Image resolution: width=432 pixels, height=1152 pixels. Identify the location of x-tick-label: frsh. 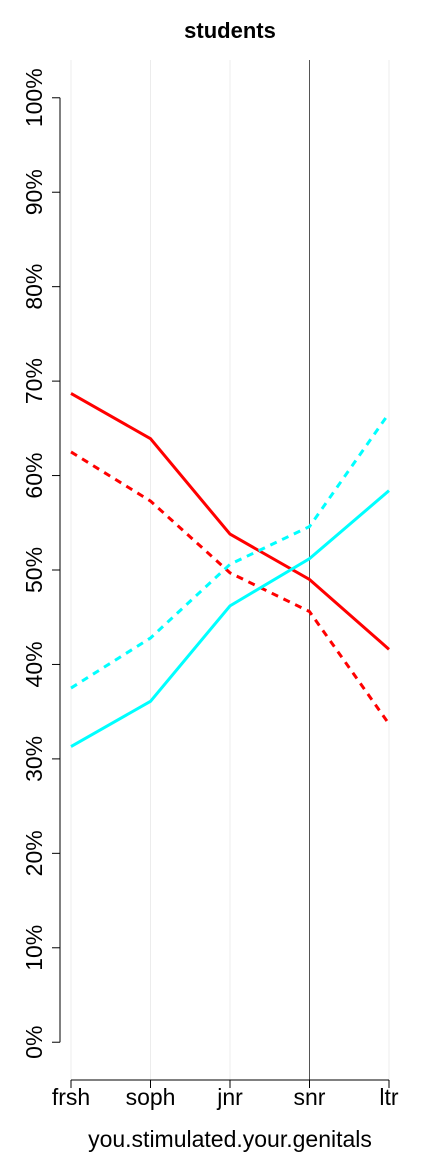
(71, 1097).